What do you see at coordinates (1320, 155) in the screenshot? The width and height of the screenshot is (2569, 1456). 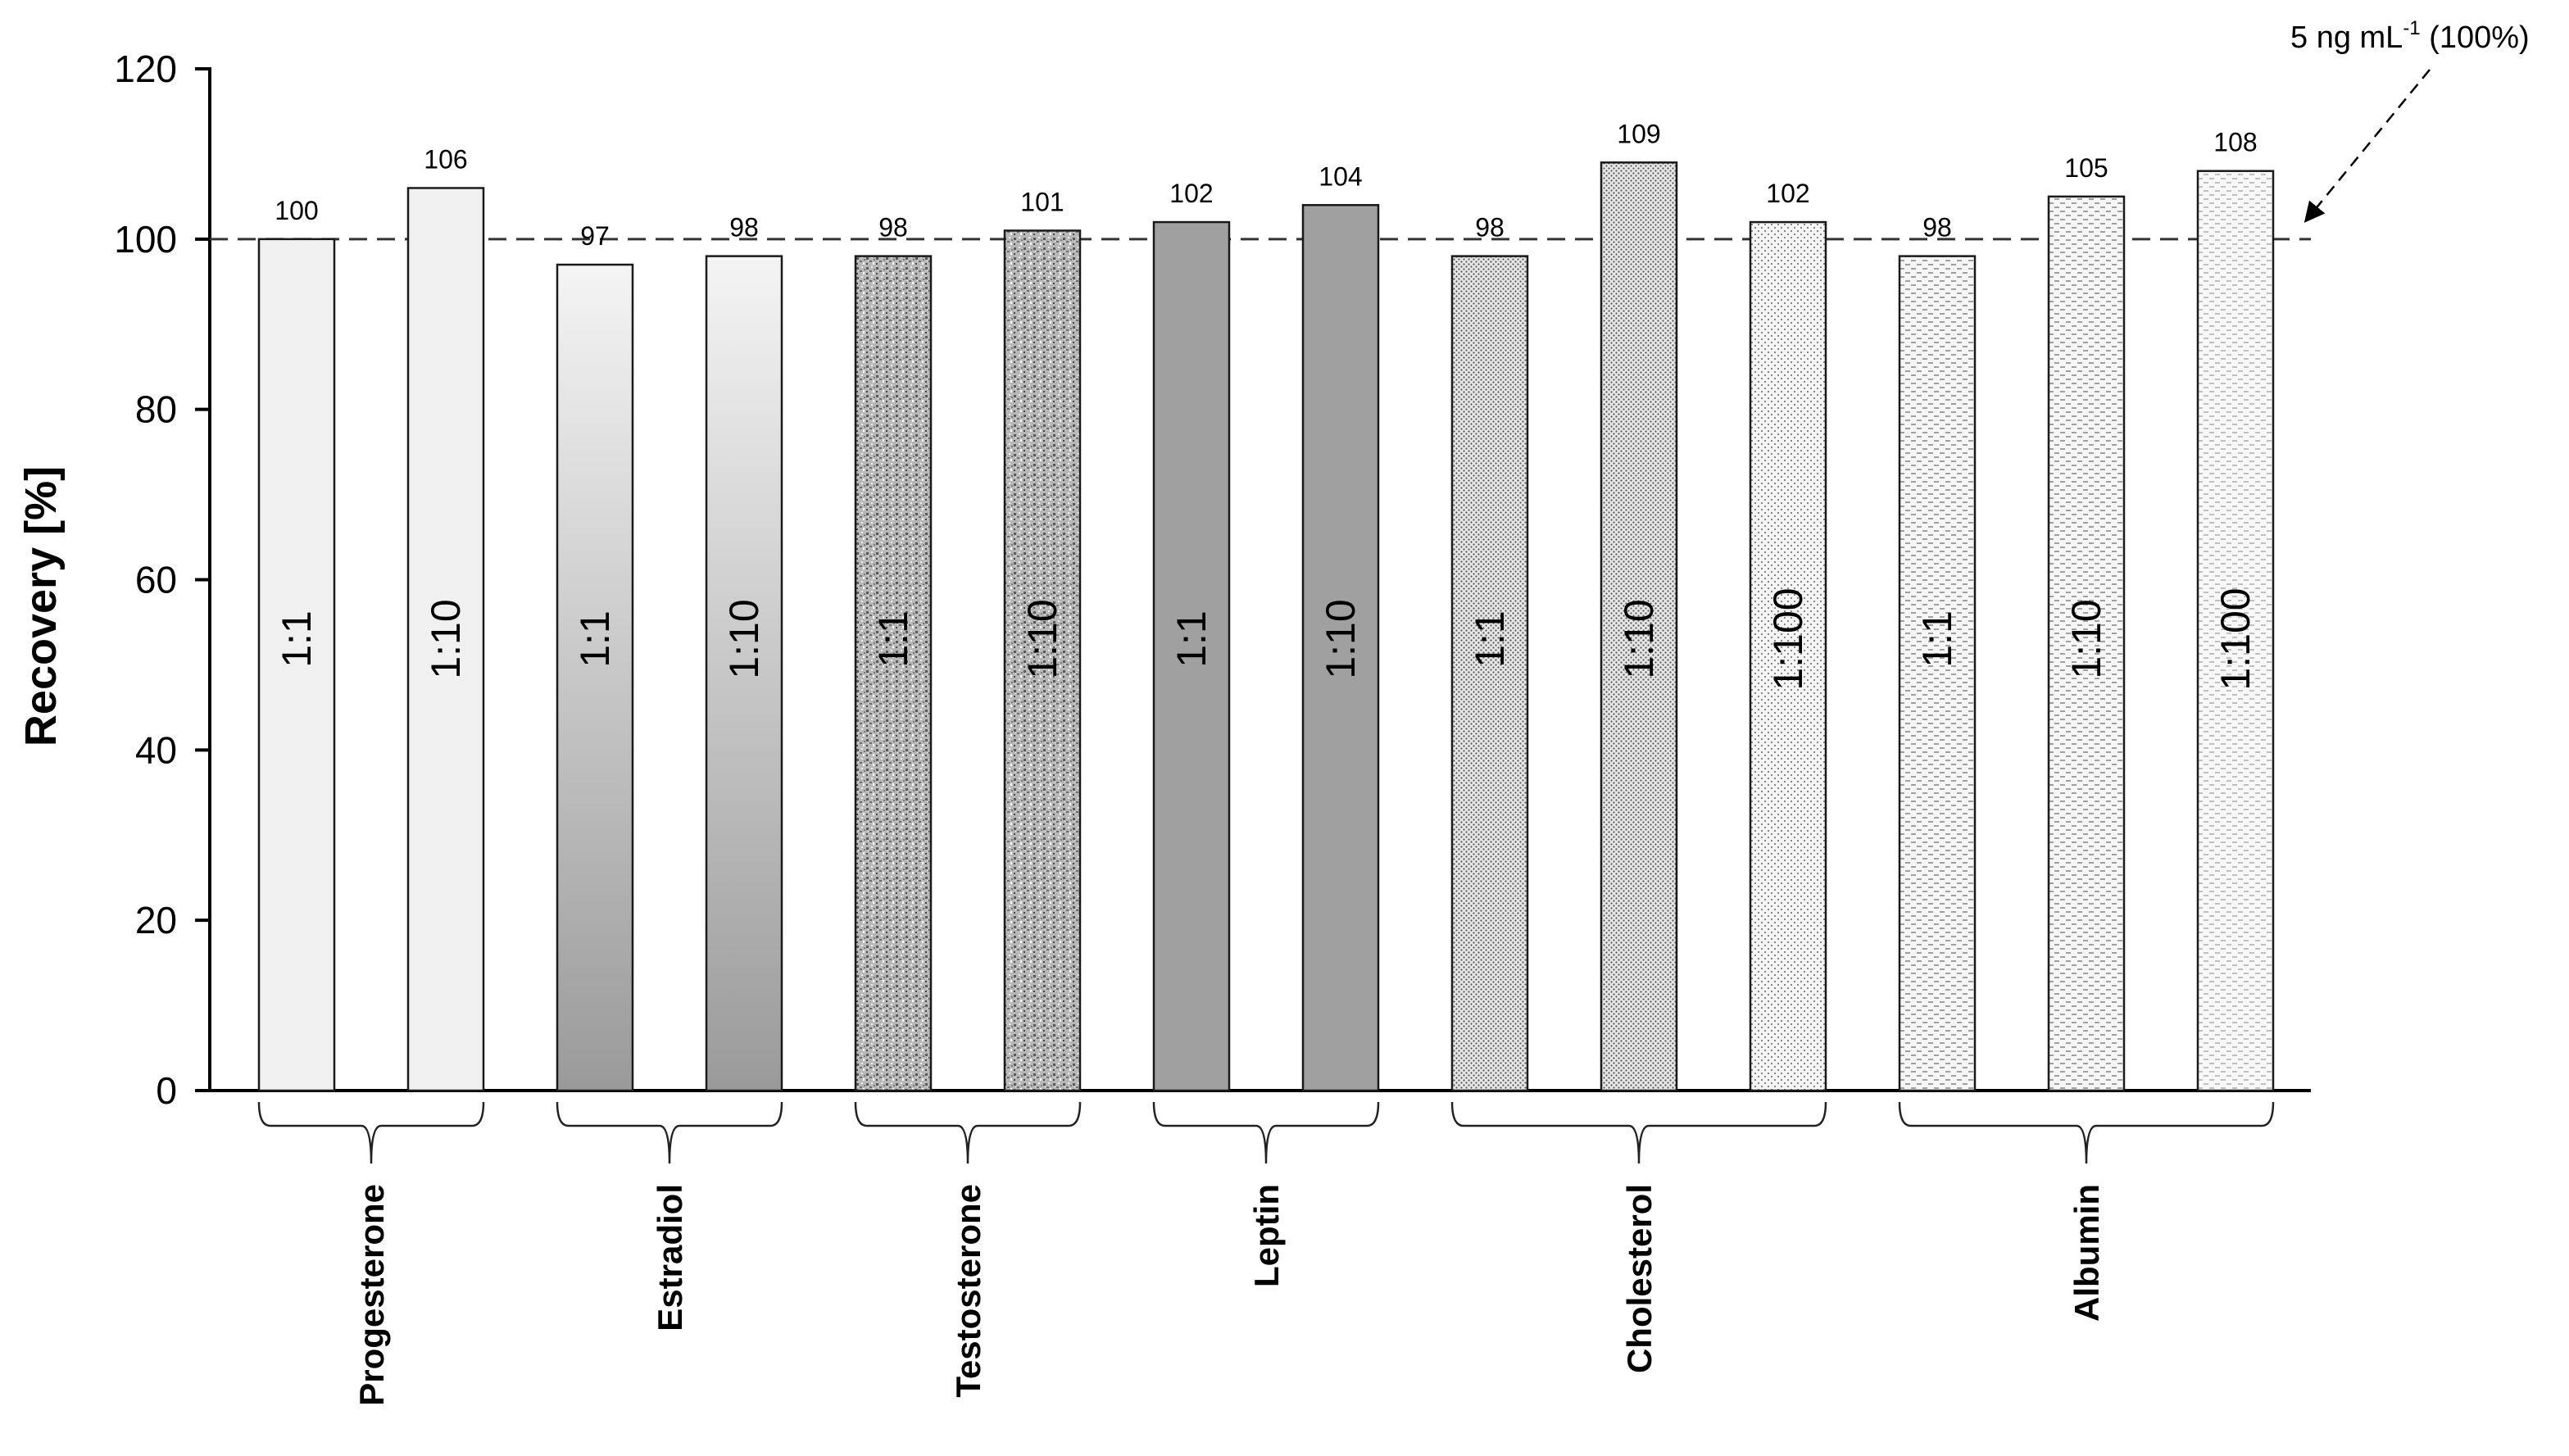 I see `reference-line` at bounding box center [1320, 155].